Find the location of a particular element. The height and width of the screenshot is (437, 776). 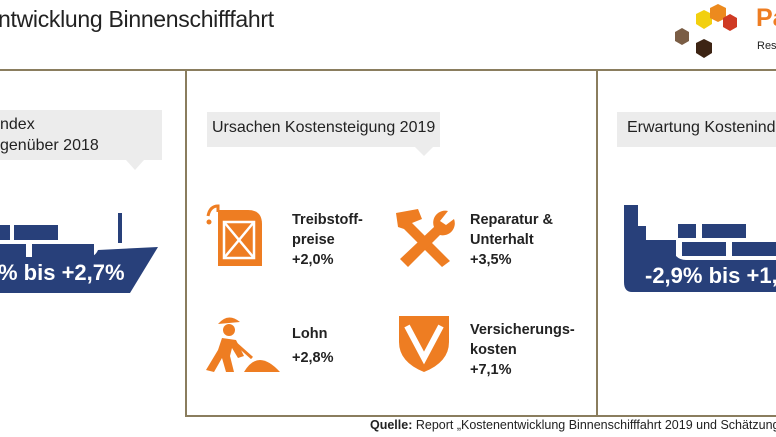

item-repair-label: Reparatur & Unterhalt is located at coordinates (511, 230).